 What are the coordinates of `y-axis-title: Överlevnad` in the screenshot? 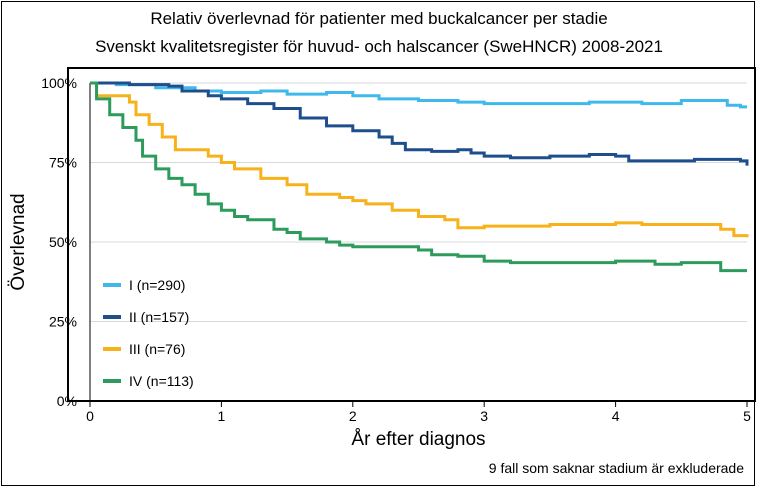 It's located at (18, 241).